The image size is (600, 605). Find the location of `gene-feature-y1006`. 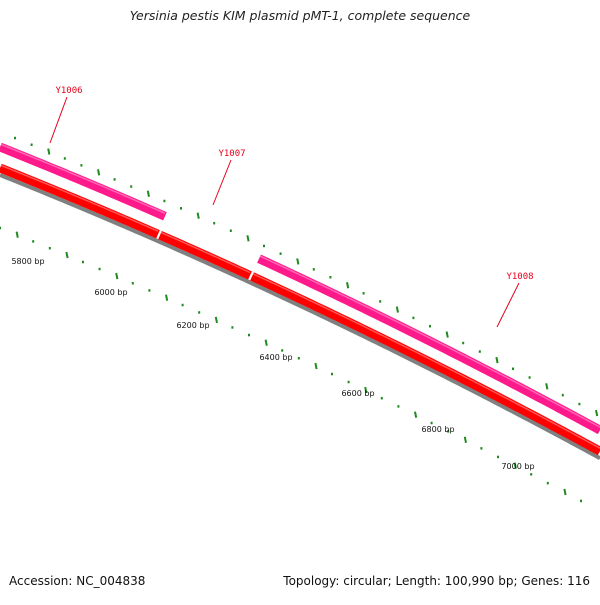

gene-feature-y1006 is located at coordinates (80, 201).